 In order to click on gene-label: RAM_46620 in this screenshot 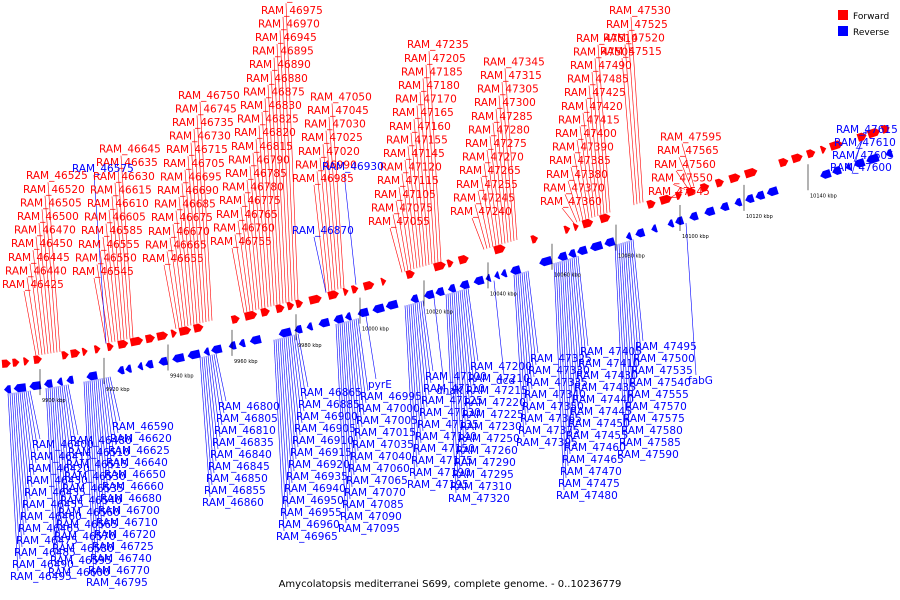, I will do `click(141, 439)`.